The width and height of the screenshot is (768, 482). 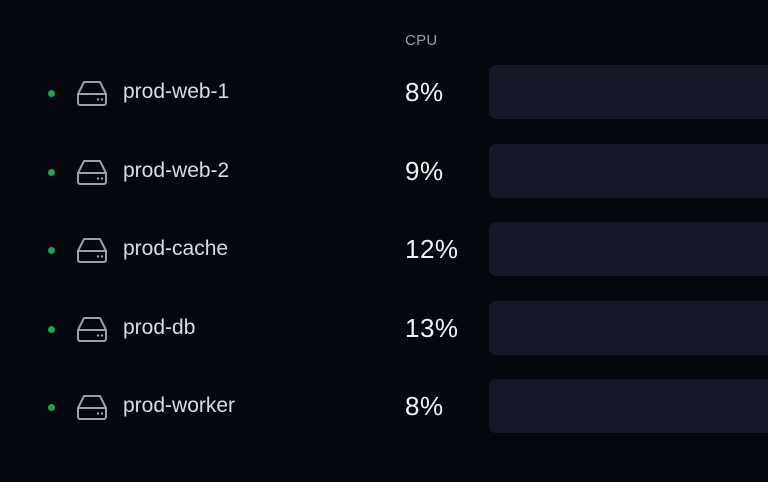 What do you see at coordinates (176, 170) in the screenshot?
I see `server-name: prod-web-2` at bounding box center [176, 170].